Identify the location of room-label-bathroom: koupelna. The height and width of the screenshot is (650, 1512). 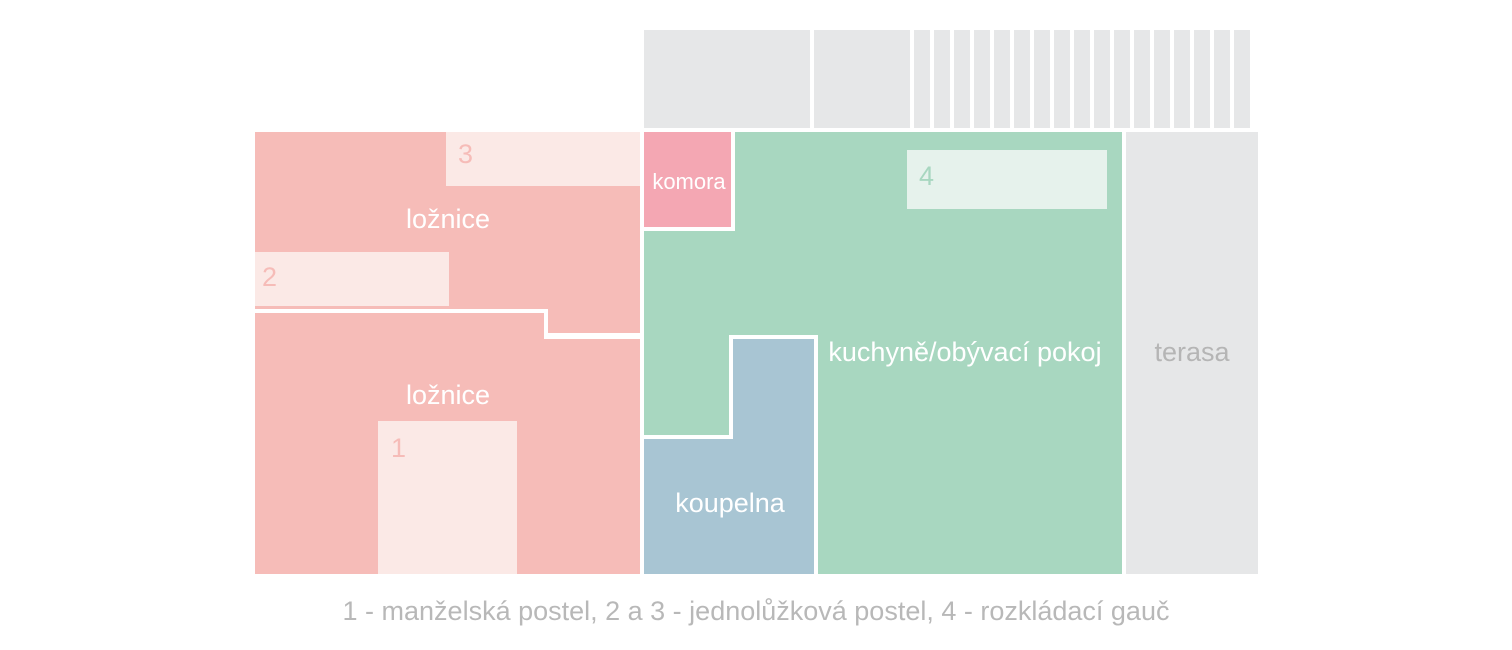
(730, 503).